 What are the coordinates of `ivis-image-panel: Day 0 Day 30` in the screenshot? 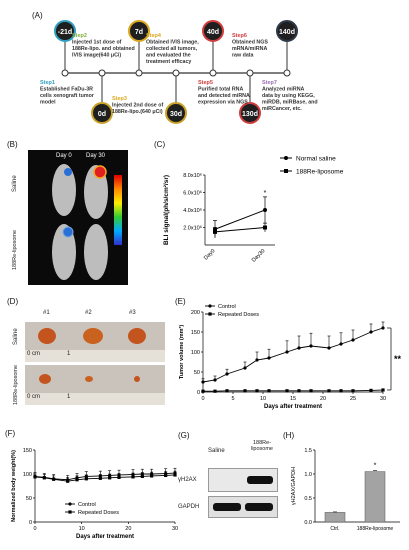 It's located at (78, 217).